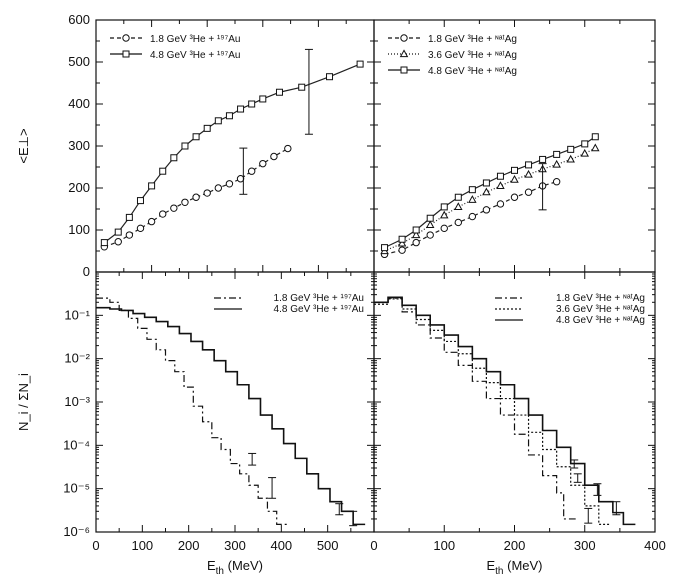  What do you see at coordinates (79, 103) in the screenshot?
I see `y-tick-label: 400` at bounding box center [79, 103].